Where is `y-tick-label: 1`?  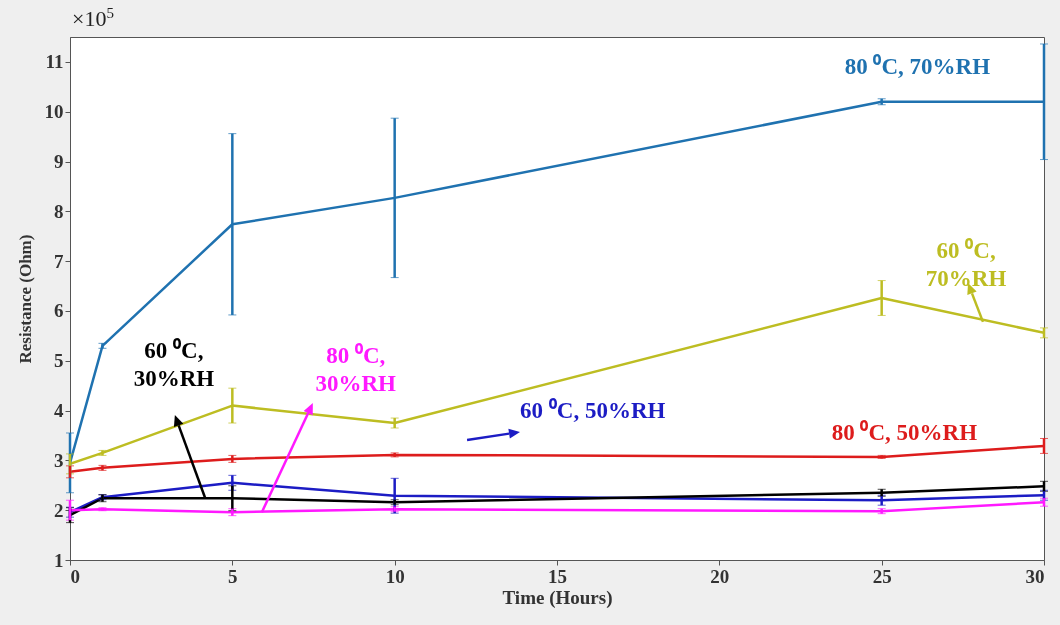 y-tick-label: 1 is located at coordinates (59, 560).